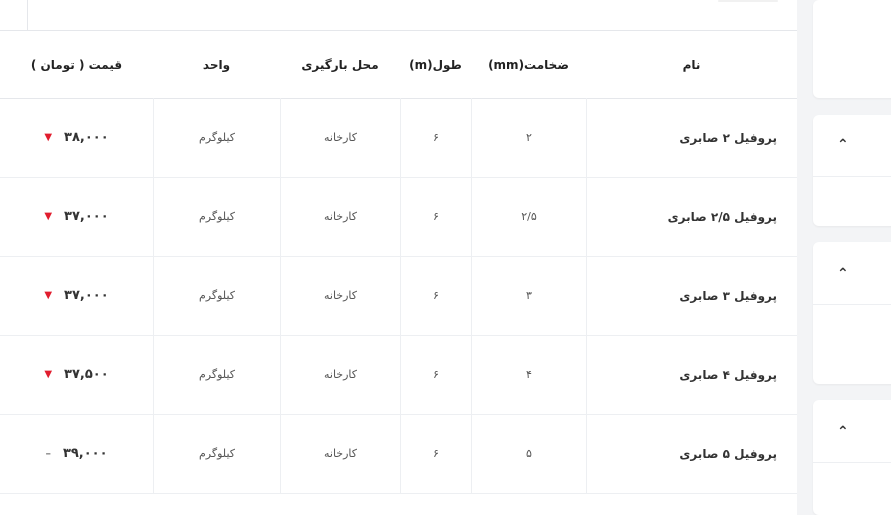 The image size is (891, 515). Describe the element at coordinates (748, 1) in the screenshot. I see `toolbar-control` at that location.